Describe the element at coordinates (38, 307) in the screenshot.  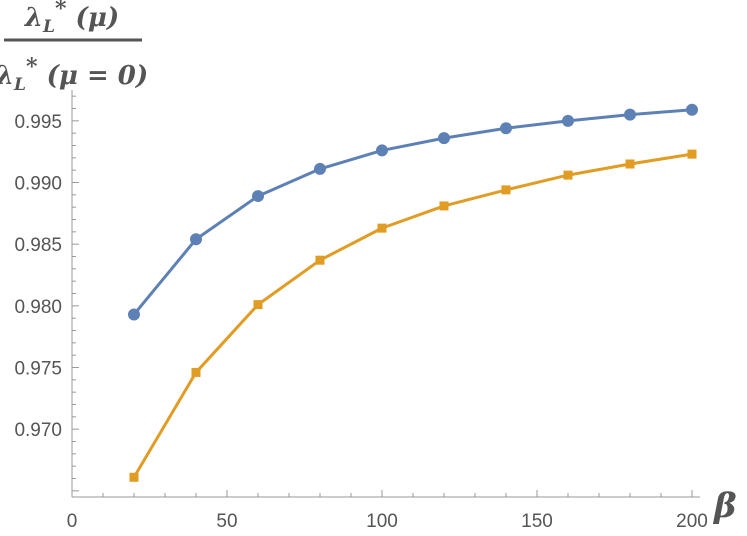
I see `y-tick-label: 0.980` at that location.